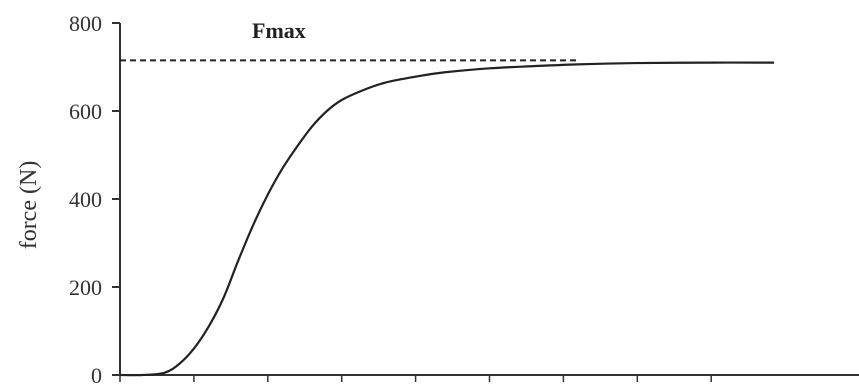 The image size is (859, 385). Describe the element at coordinates (489, 378) in the screenshot. I see `x-axis` at that location.